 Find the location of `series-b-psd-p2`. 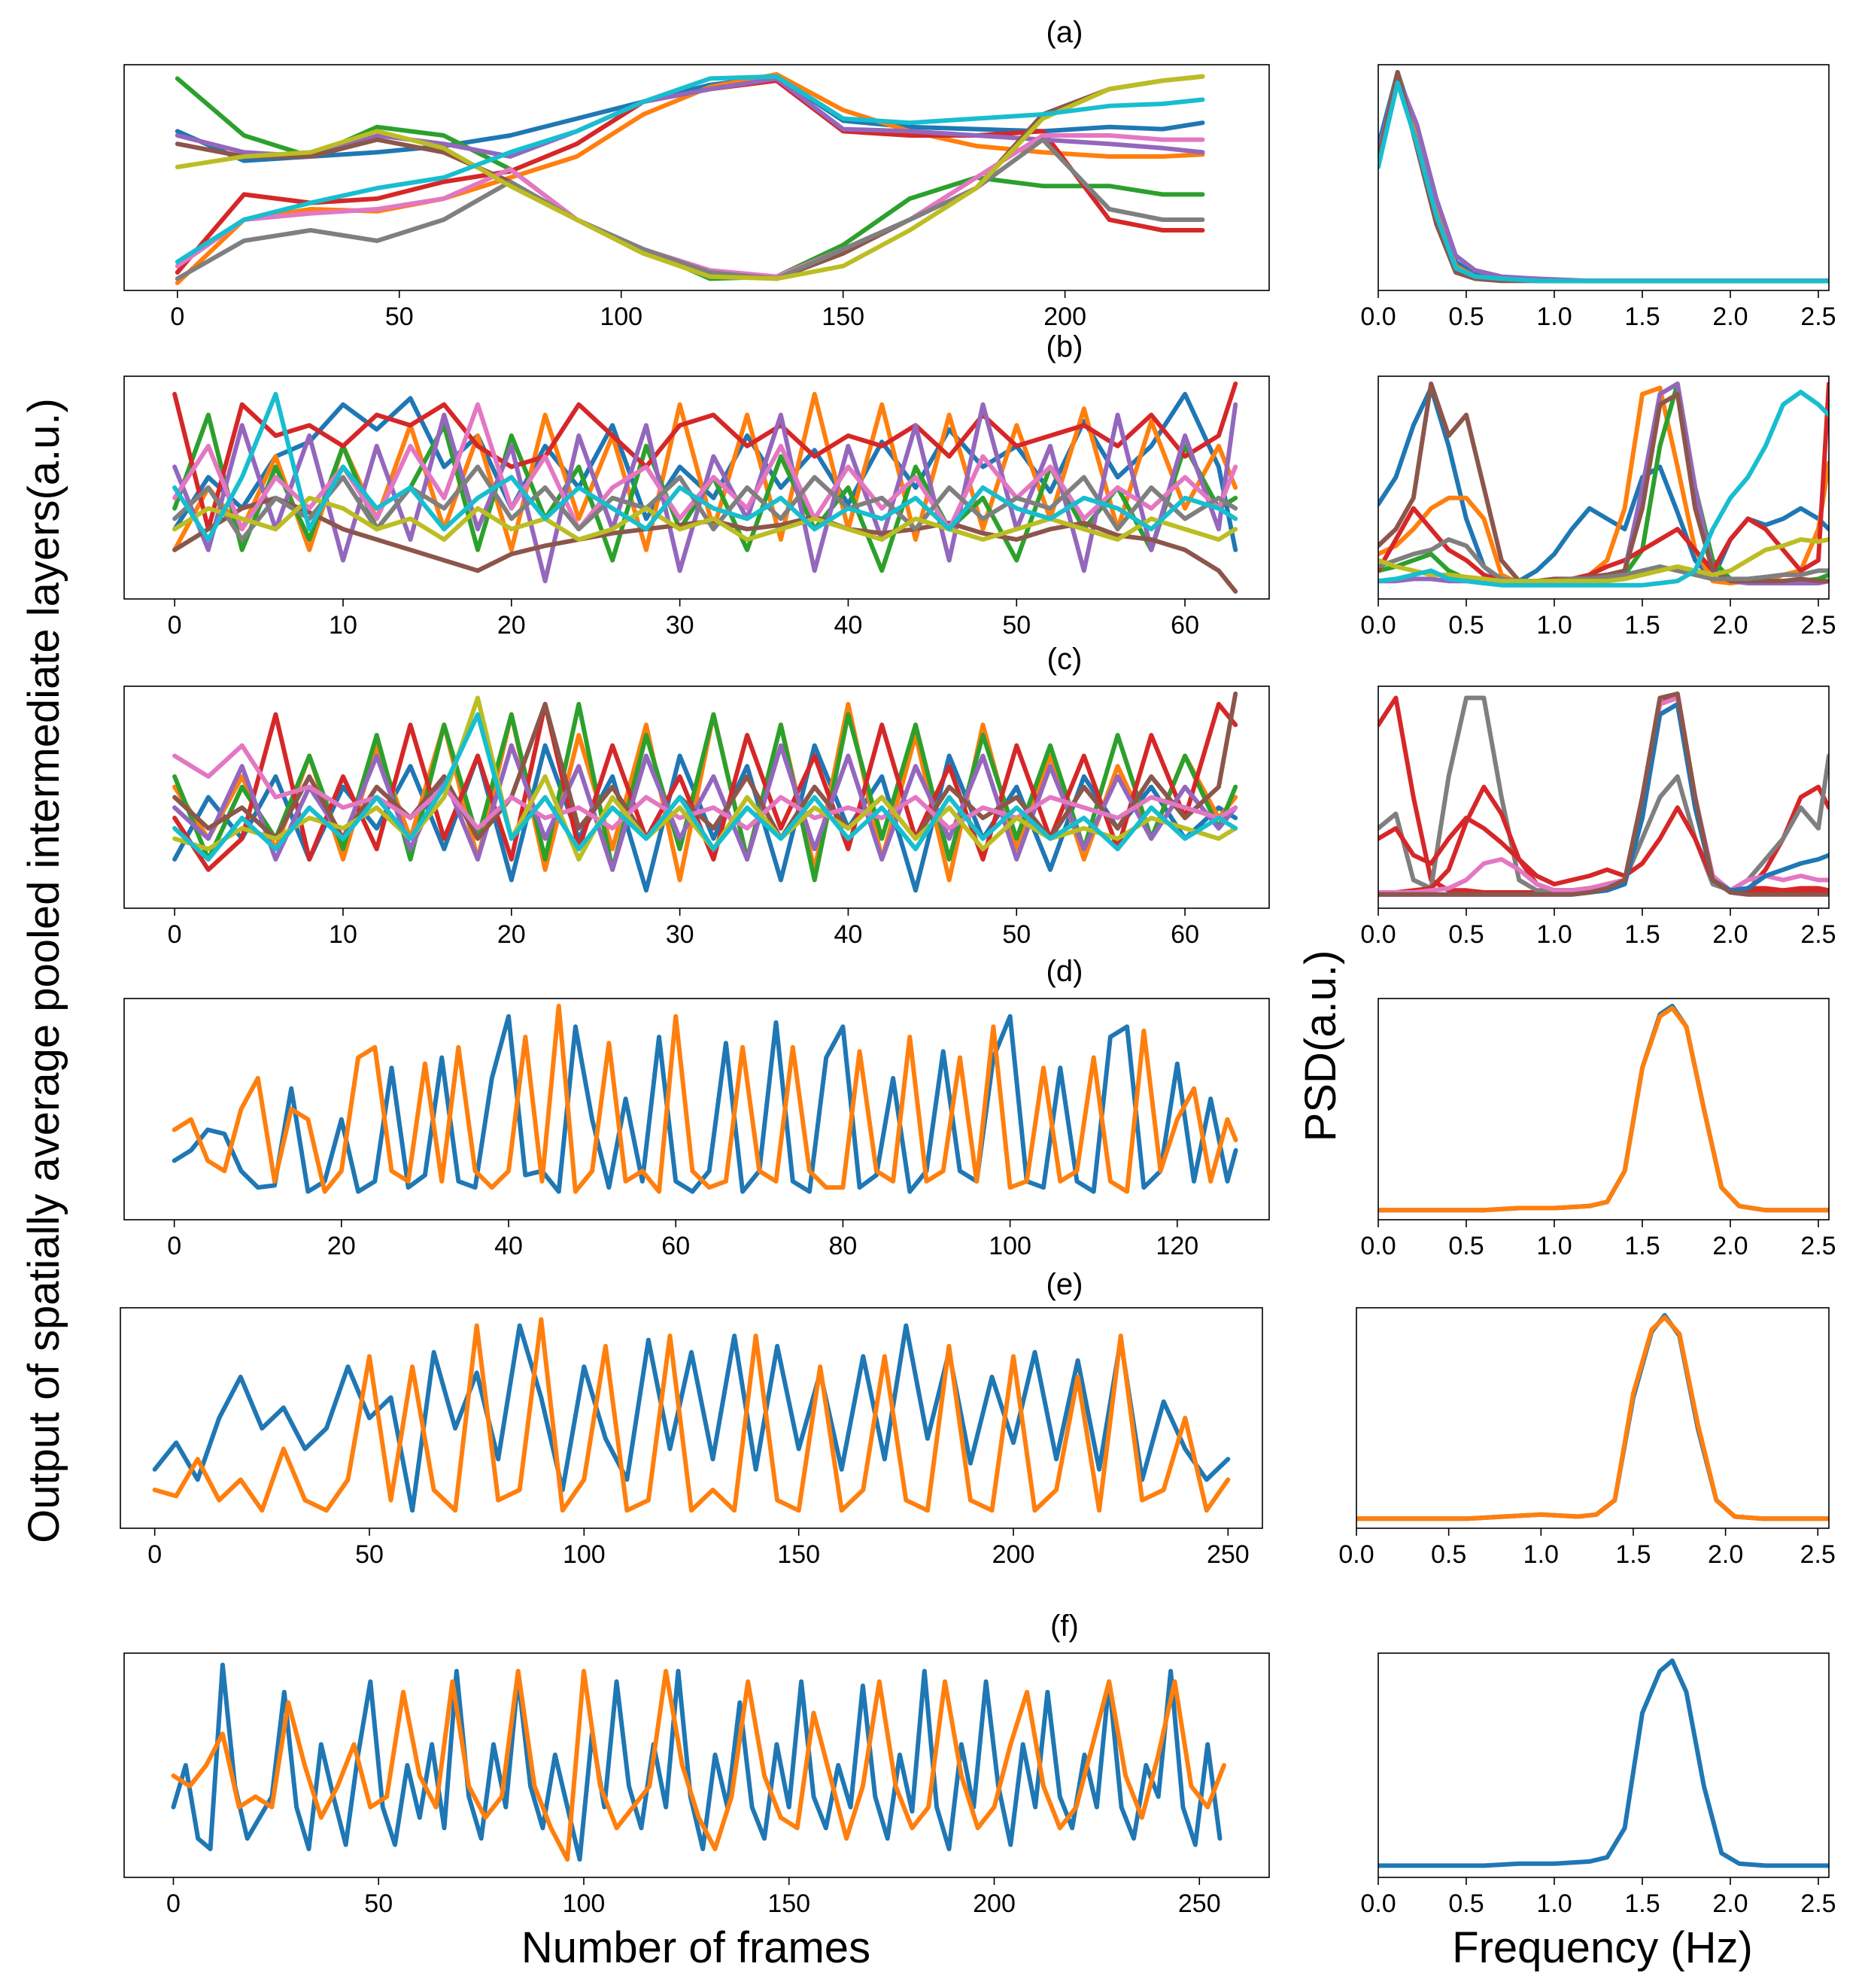

series-b-psd-p2 is located at coordinates (1603, 487).